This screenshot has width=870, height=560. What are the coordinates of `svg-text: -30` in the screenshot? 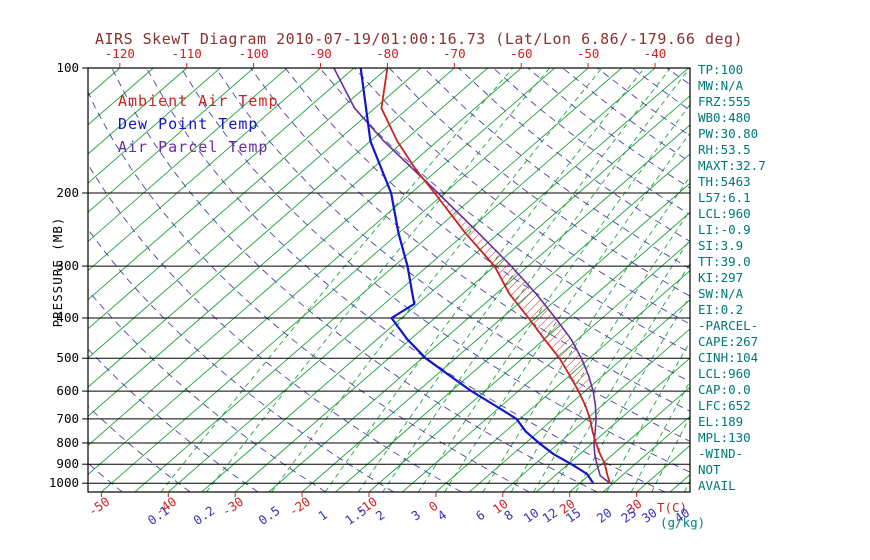 It's located at (232, 506).